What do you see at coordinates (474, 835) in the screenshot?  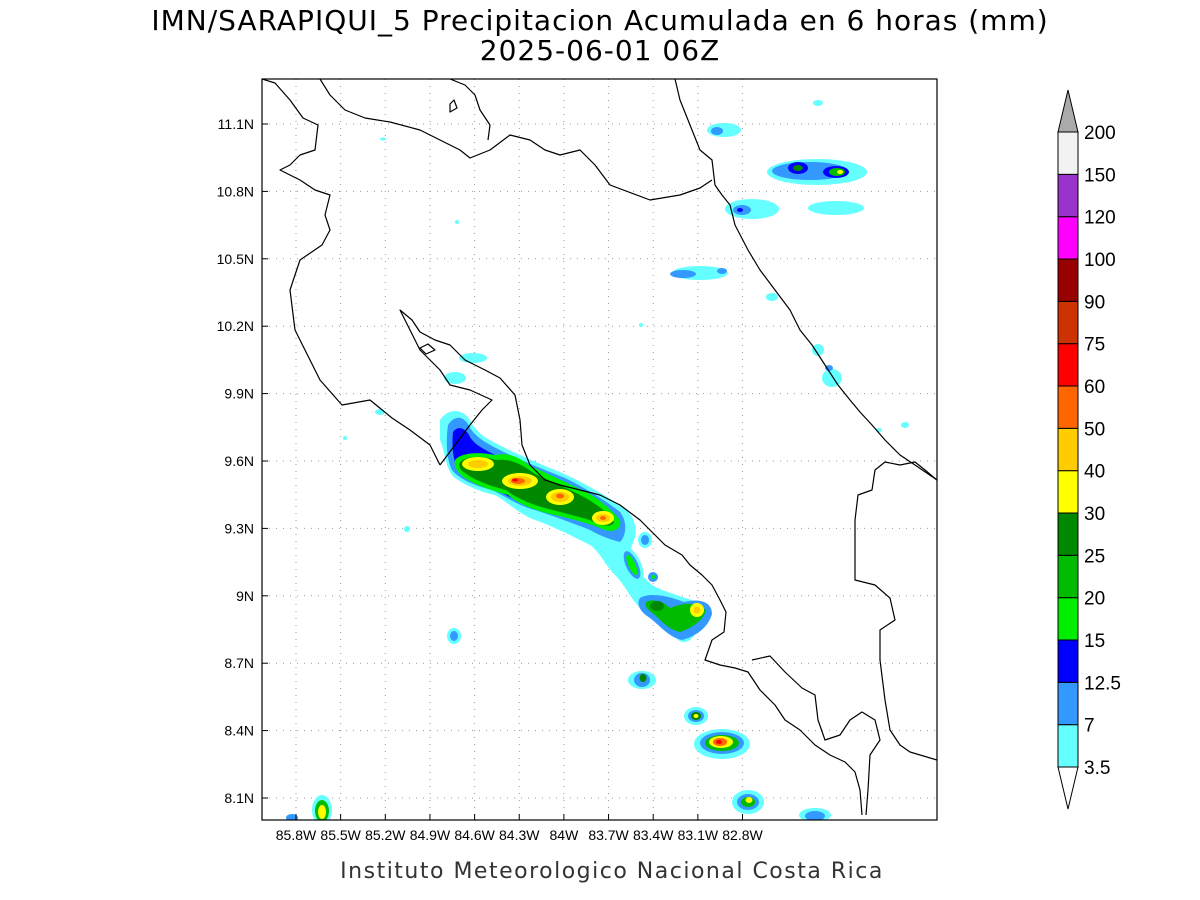 I see `longitude-label: 84.6W` at bounding box center [474, 835].